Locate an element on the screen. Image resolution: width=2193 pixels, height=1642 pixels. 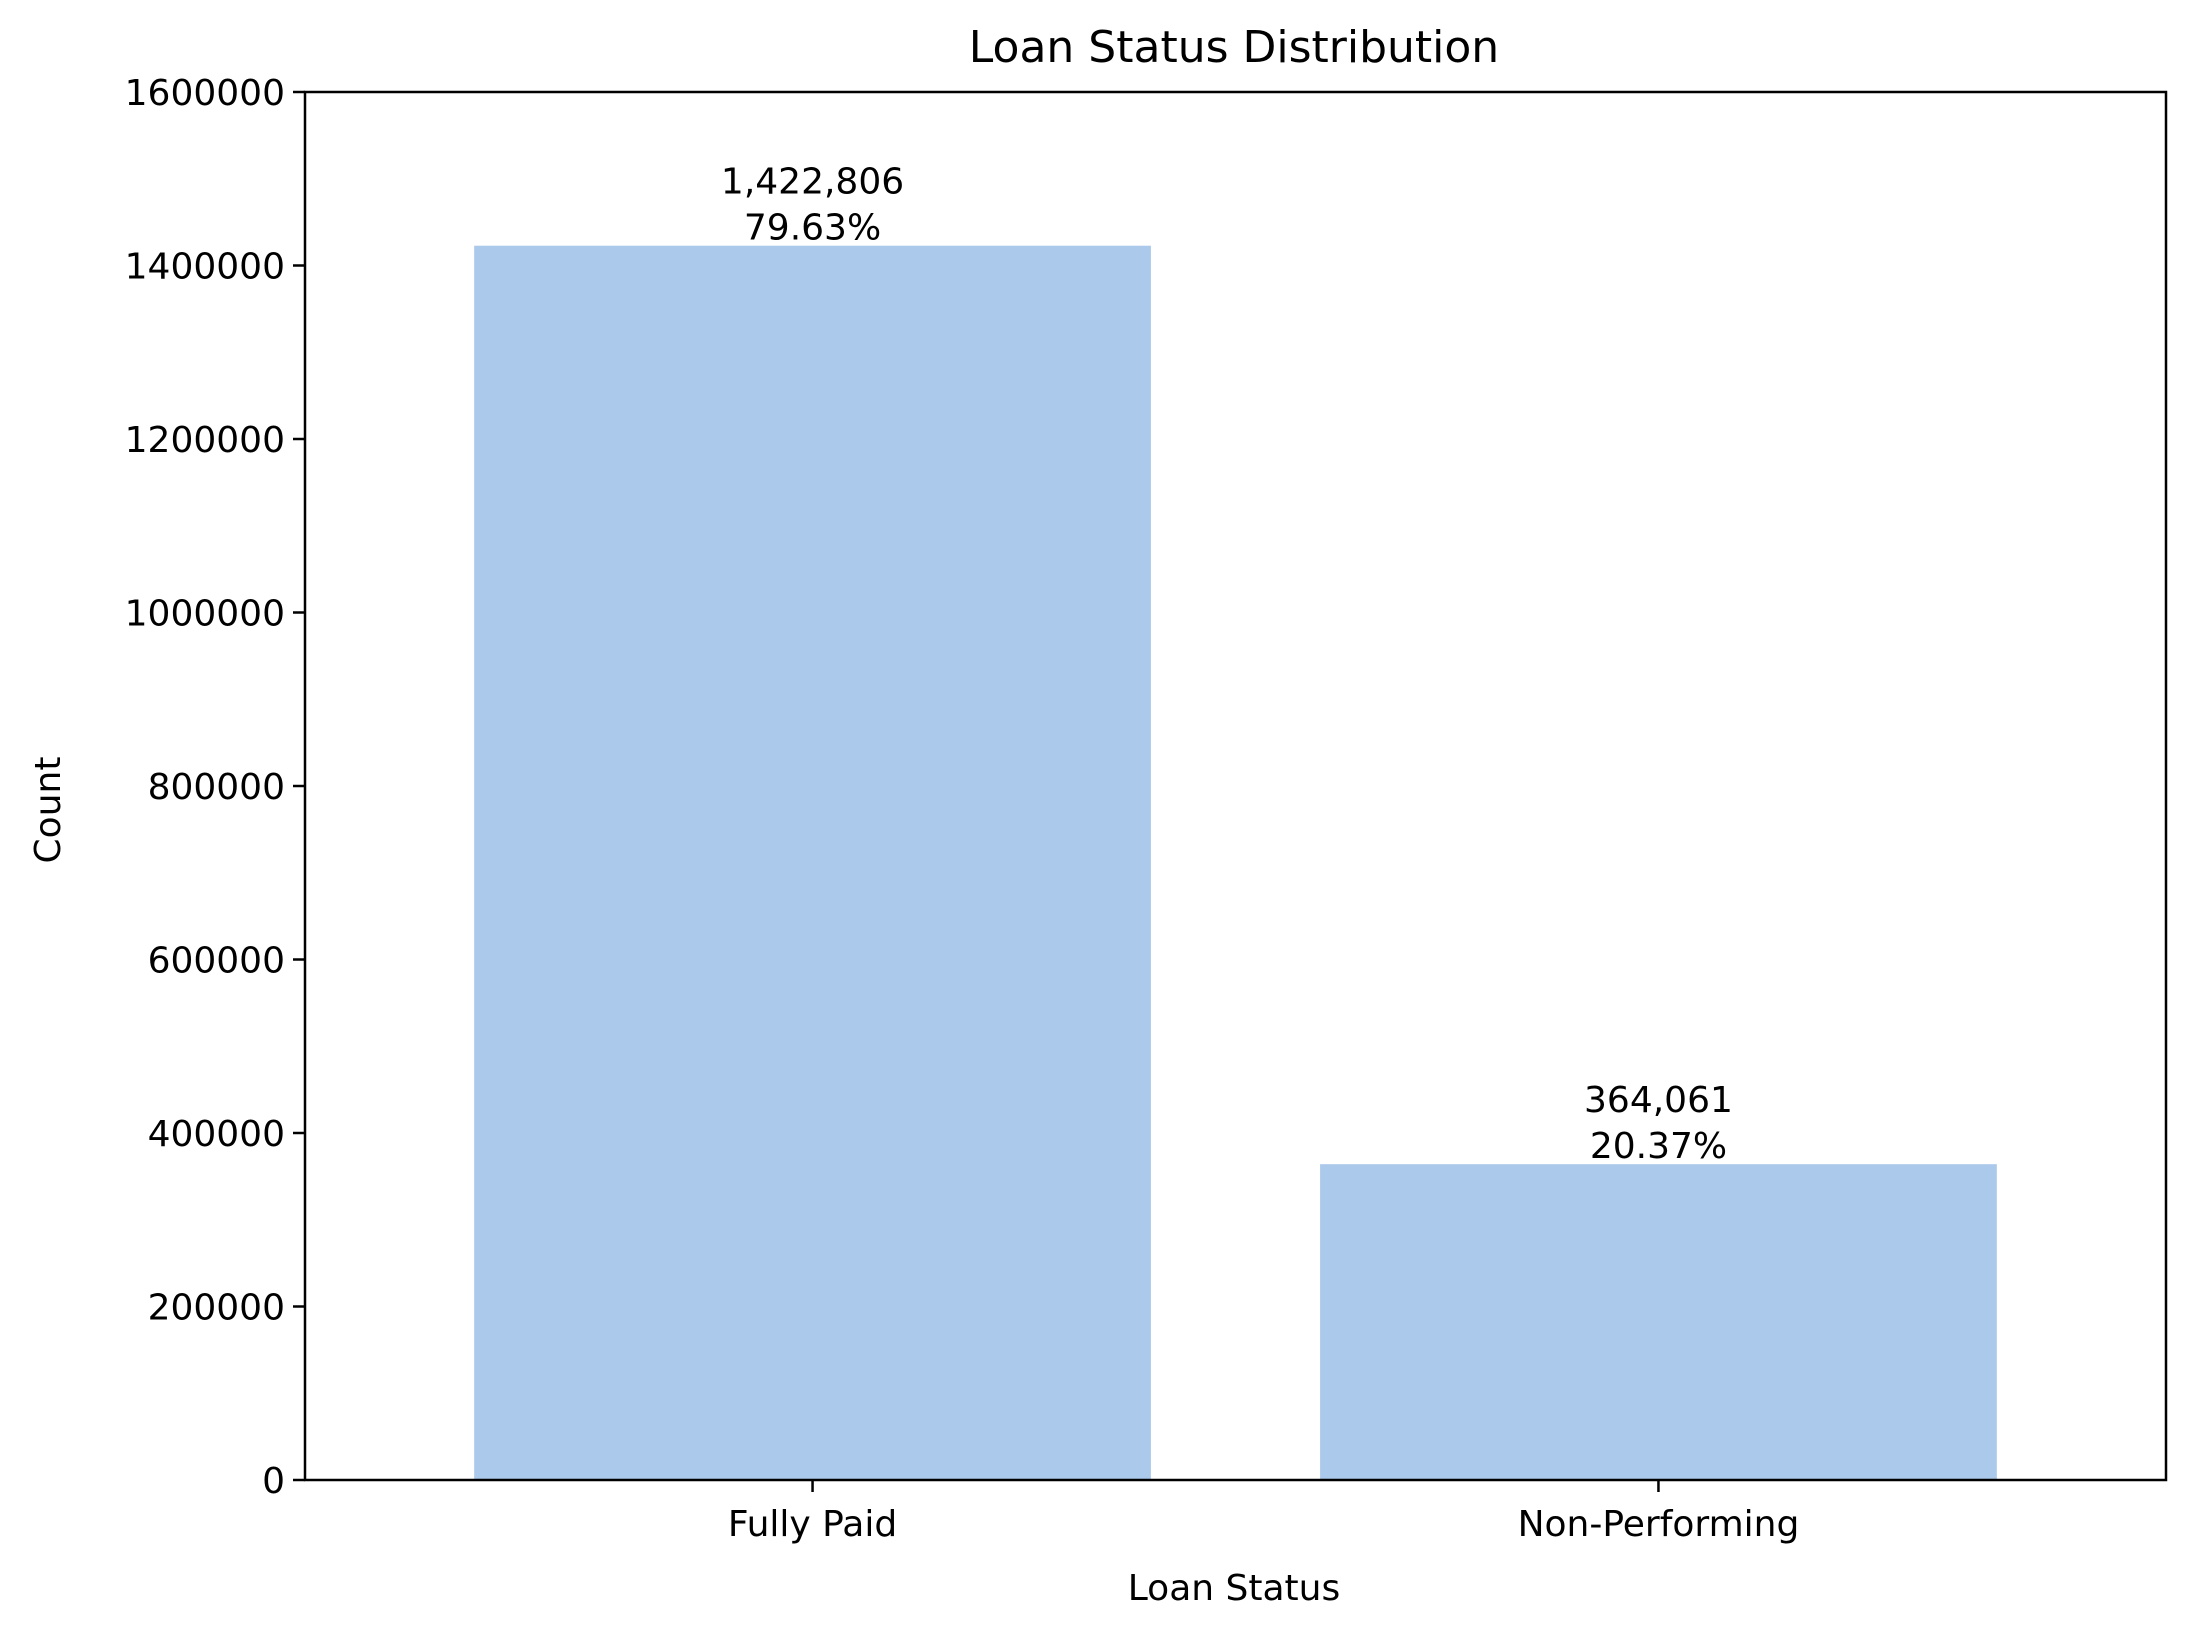
y-tick-label: 200000 is located at coordinates (216, 1308).